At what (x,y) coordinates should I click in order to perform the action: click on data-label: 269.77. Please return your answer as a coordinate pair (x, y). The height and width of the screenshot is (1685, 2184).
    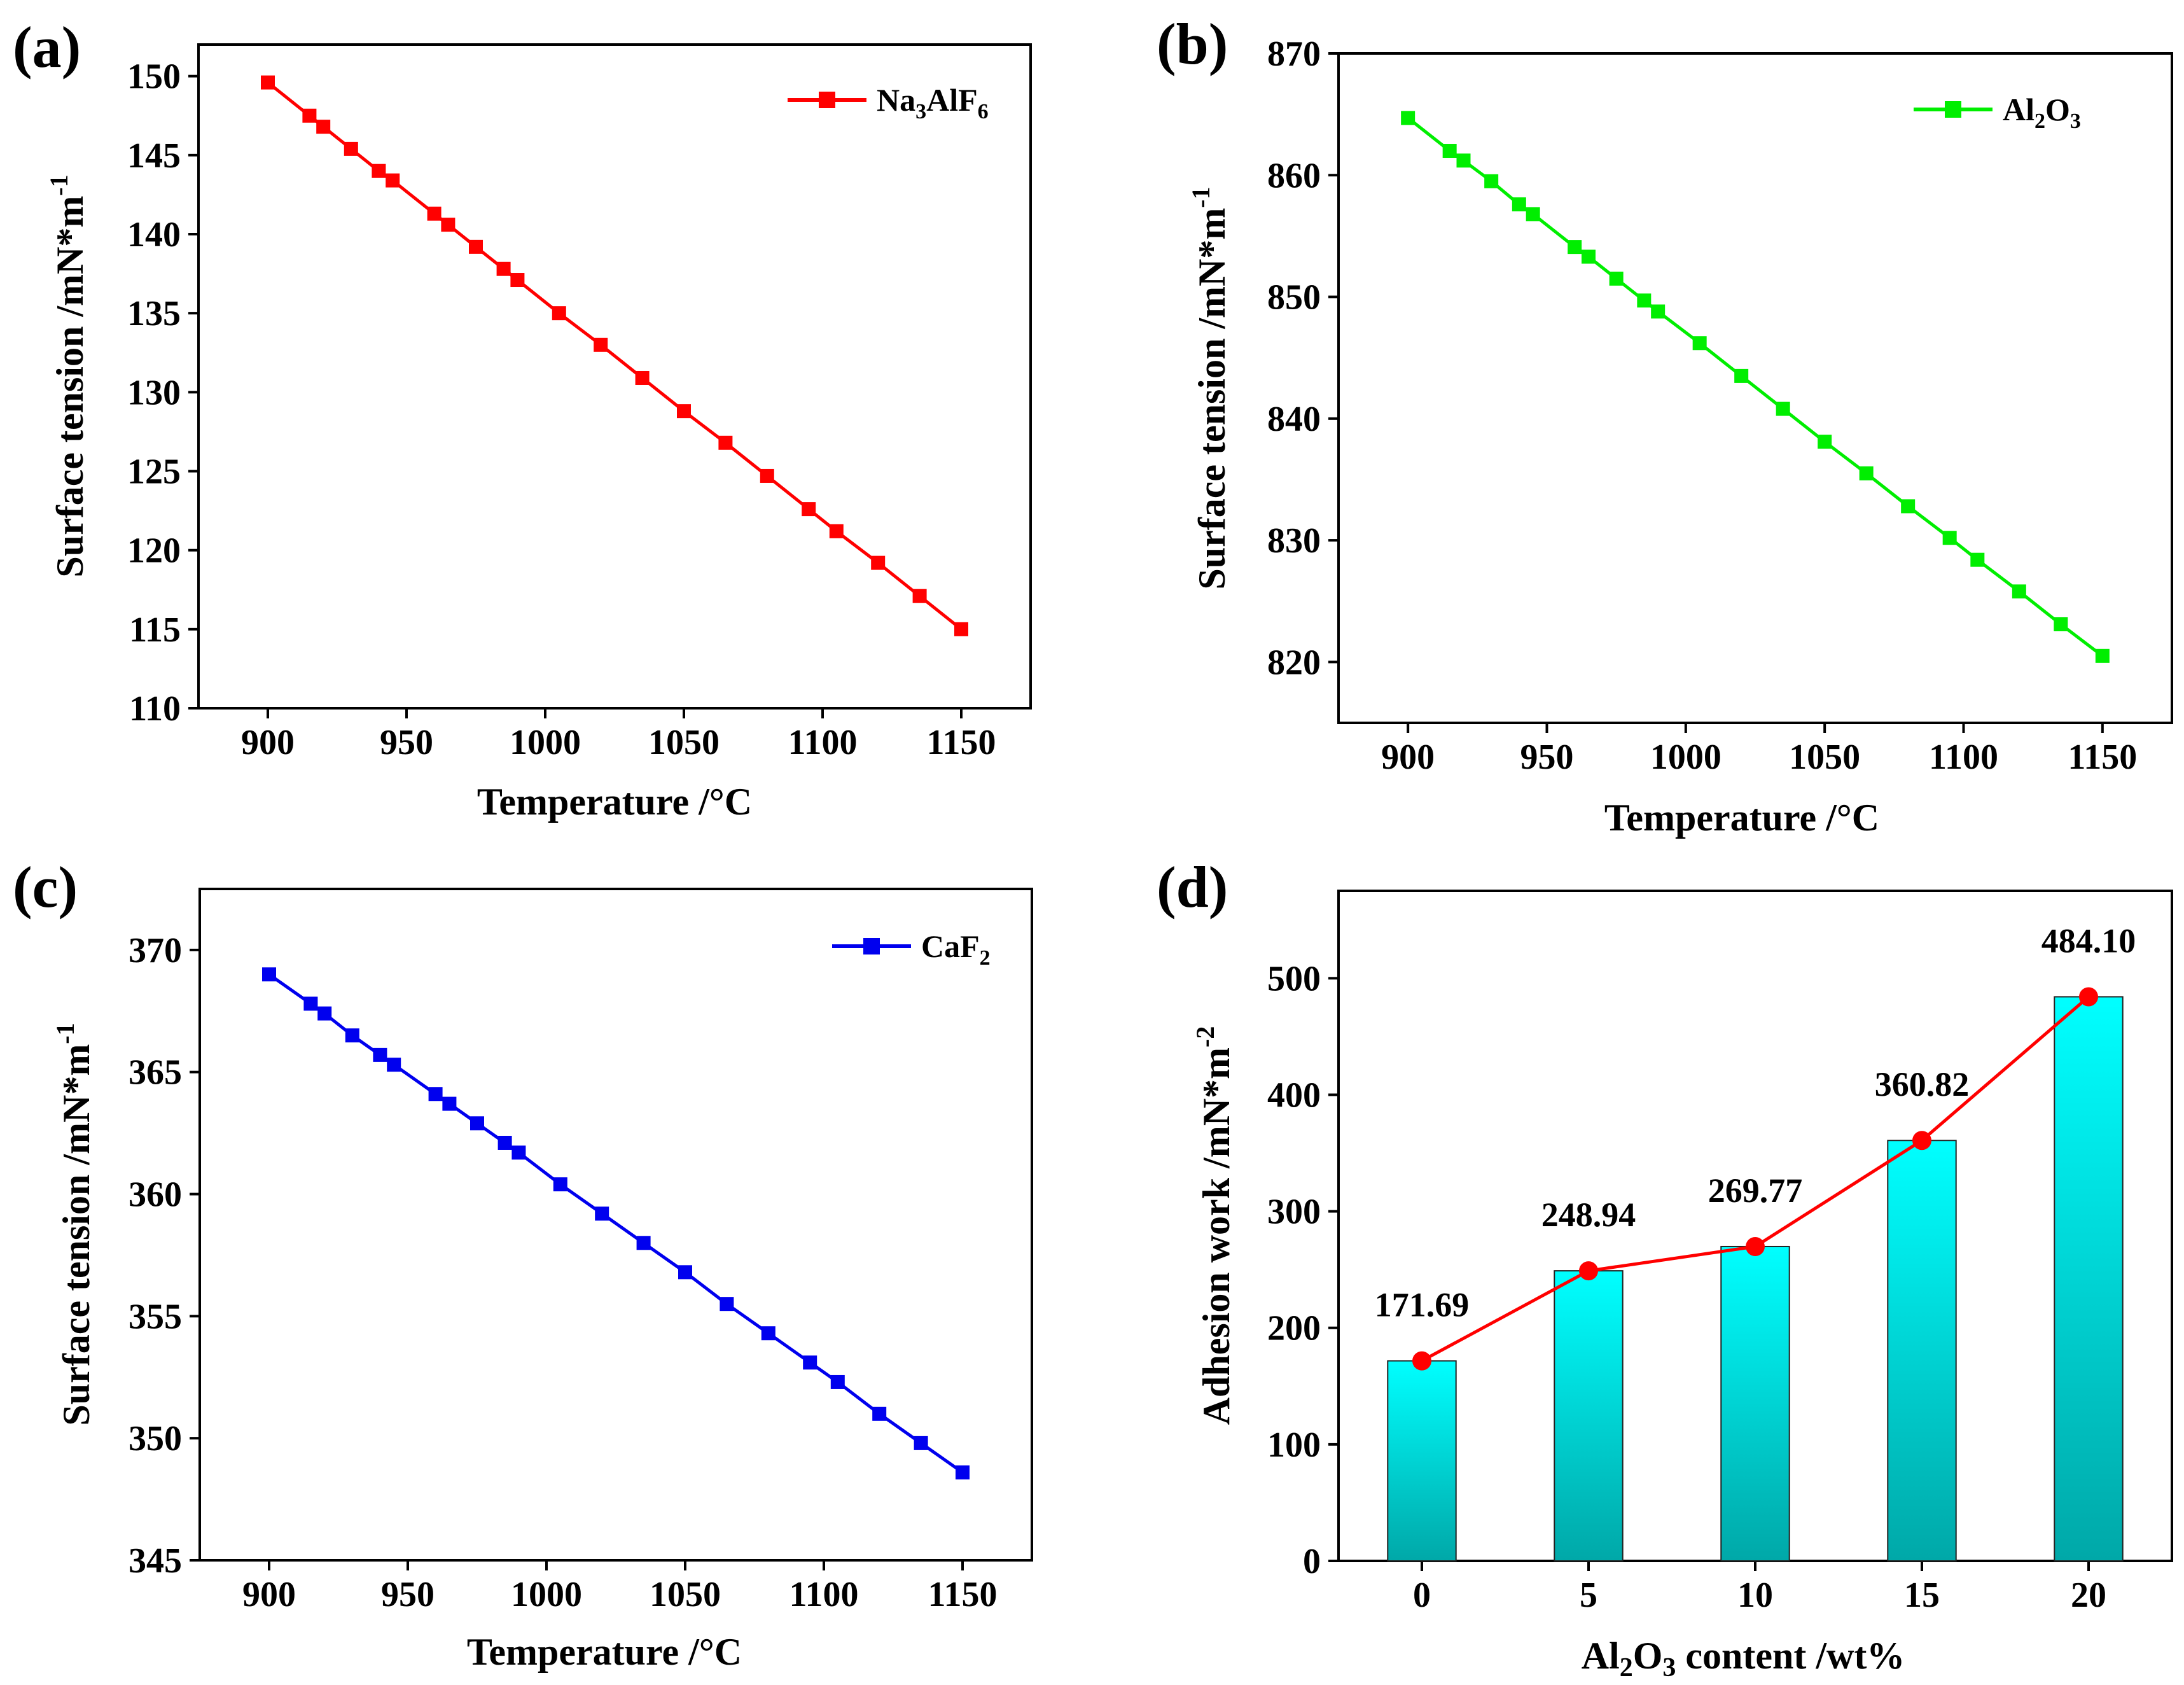
    Looking at the image, I should click on (1755, 1190).